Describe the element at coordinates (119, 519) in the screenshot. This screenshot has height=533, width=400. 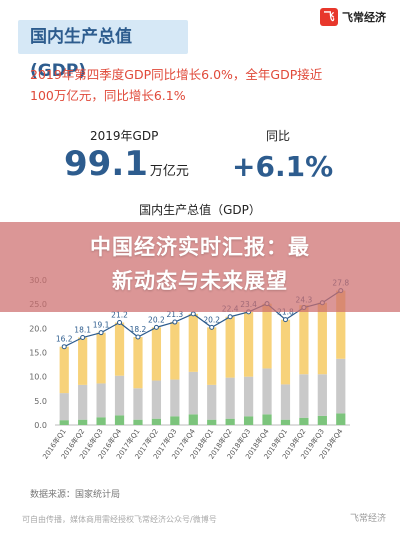
I see `footer-note: 可自由传播，媒体商用需经授权飞常经济公众号/微博号` at that location.